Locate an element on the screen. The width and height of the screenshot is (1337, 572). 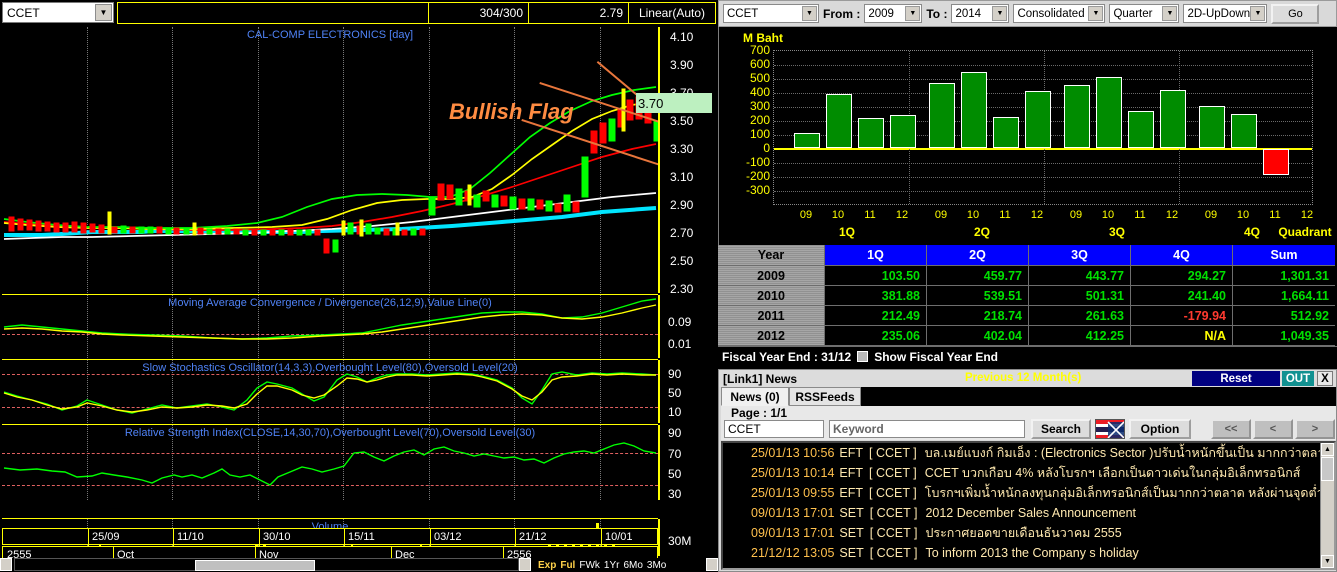
price-tick: 2.90 is located at coordinates (682, 205).